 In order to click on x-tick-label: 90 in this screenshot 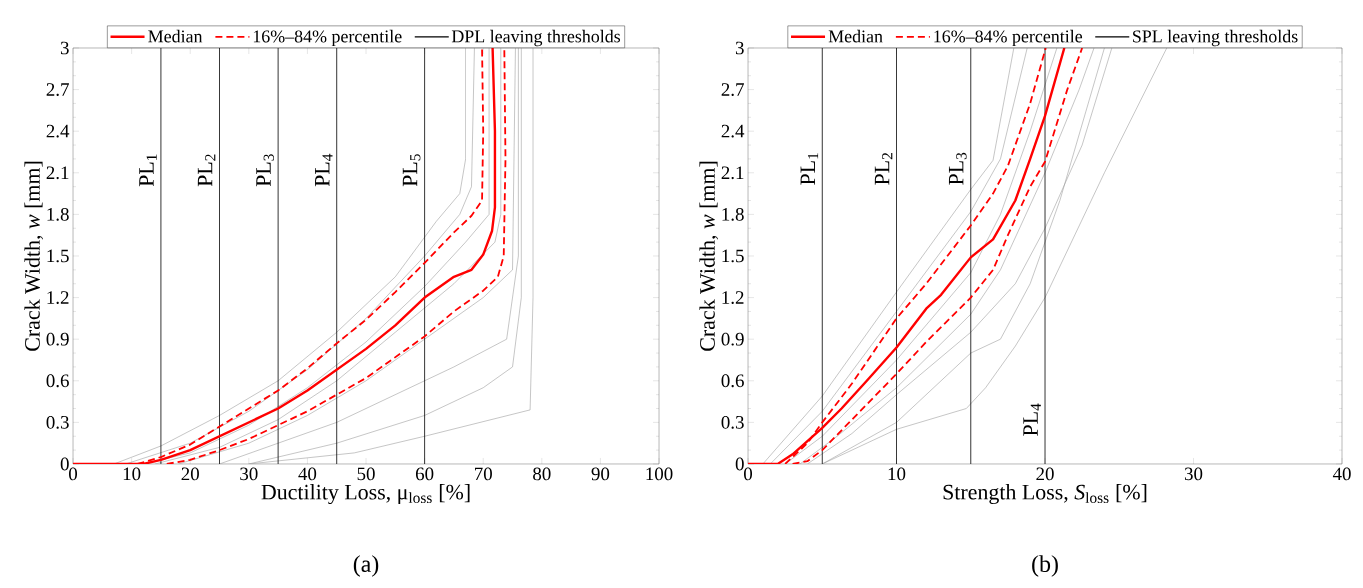, I will do `click(600, 474)`.